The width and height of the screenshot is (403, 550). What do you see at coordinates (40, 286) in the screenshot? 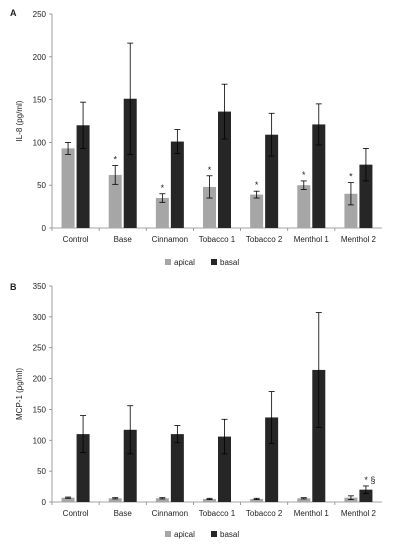
I see `y-tick-label: 350` at bounding box center [40, 286].